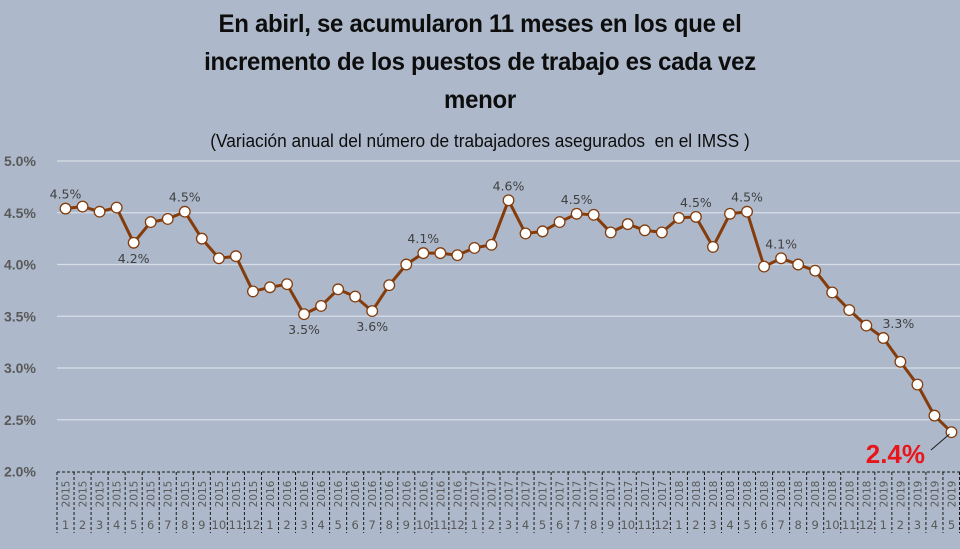 The height and width of the screenshot is (549, 960). Describe the element at coordinates (20, 368) in the screenshot. I see `y-tick-label: 3.0%` at that location.